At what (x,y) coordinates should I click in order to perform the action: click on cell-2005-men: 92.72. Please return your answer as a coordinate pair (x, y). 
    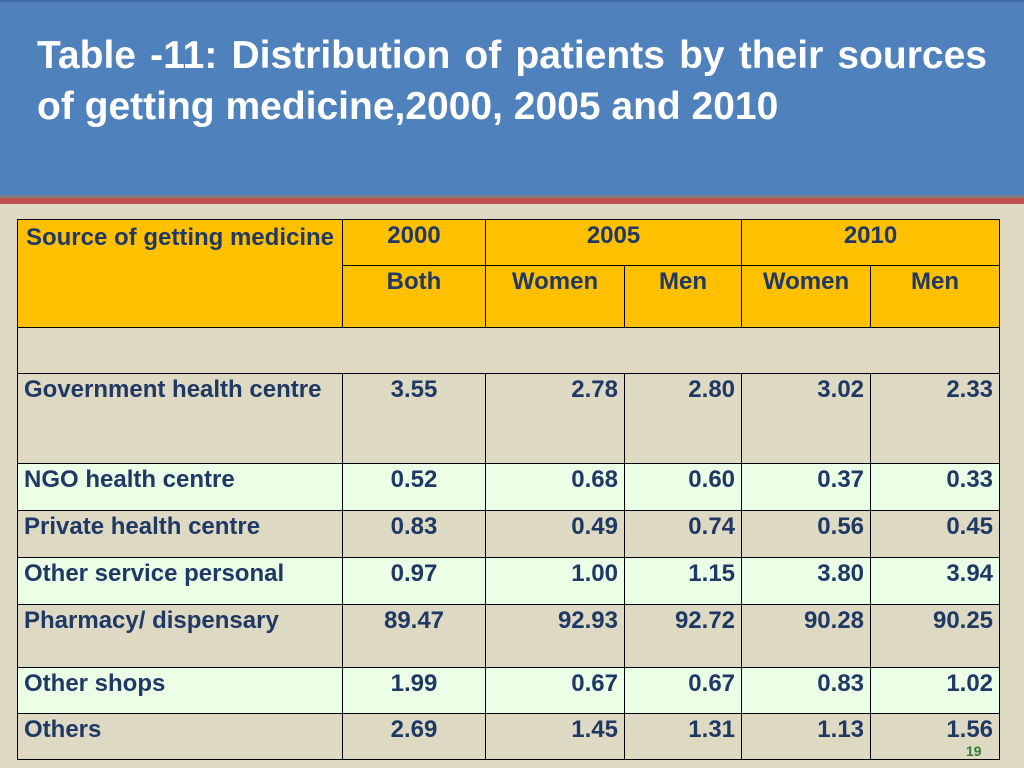
    Looking at the image, I should click on (683, 636).